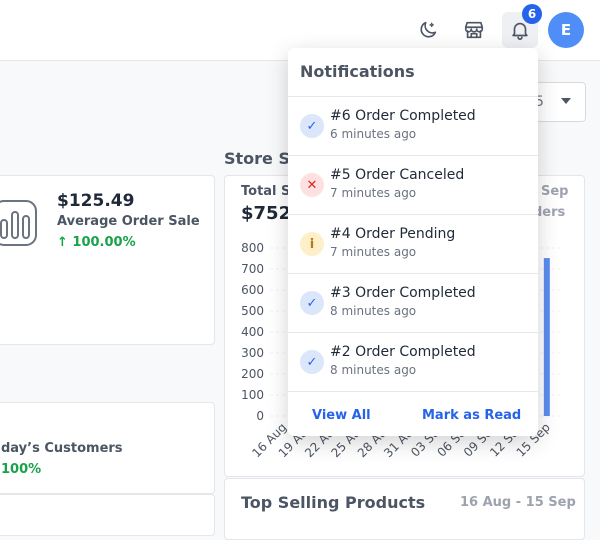 This screenshot has height=540, width=600. I want to click on notification-title: #3 Order Completed, so click(403, 293).